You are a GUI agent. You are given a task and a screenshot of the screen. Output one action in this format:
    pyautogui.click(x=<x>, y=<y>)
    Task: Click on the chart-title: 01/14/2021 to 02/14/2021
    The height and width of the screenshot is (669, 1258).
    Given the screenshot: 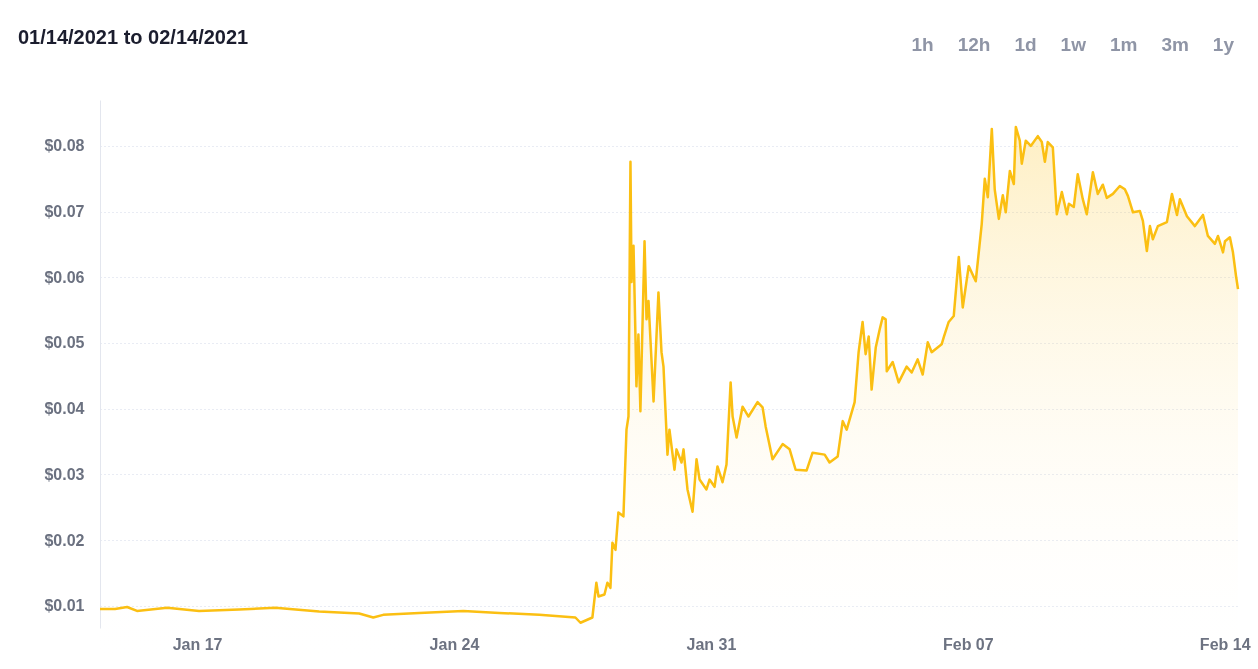 What is the action you would take?
    pyautogui.click(x=133, y=37)
    